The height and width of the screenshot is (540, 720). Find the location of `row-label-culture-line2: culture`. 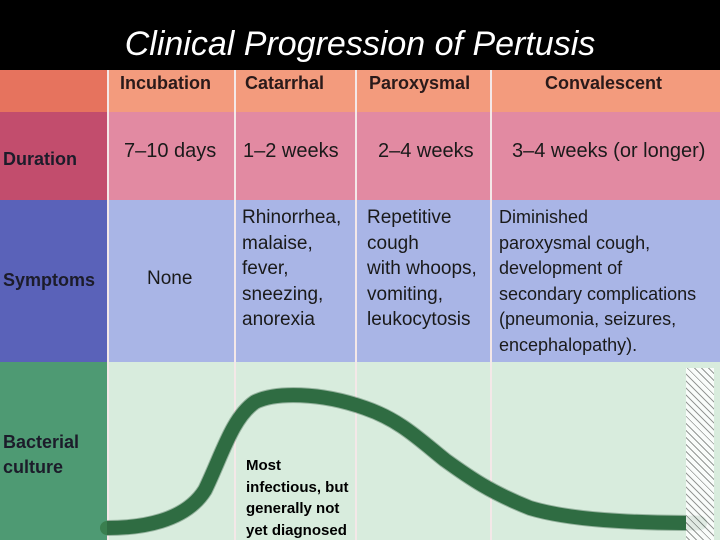

row-label-culture-line2: culture is located at coordinates (33, 467).